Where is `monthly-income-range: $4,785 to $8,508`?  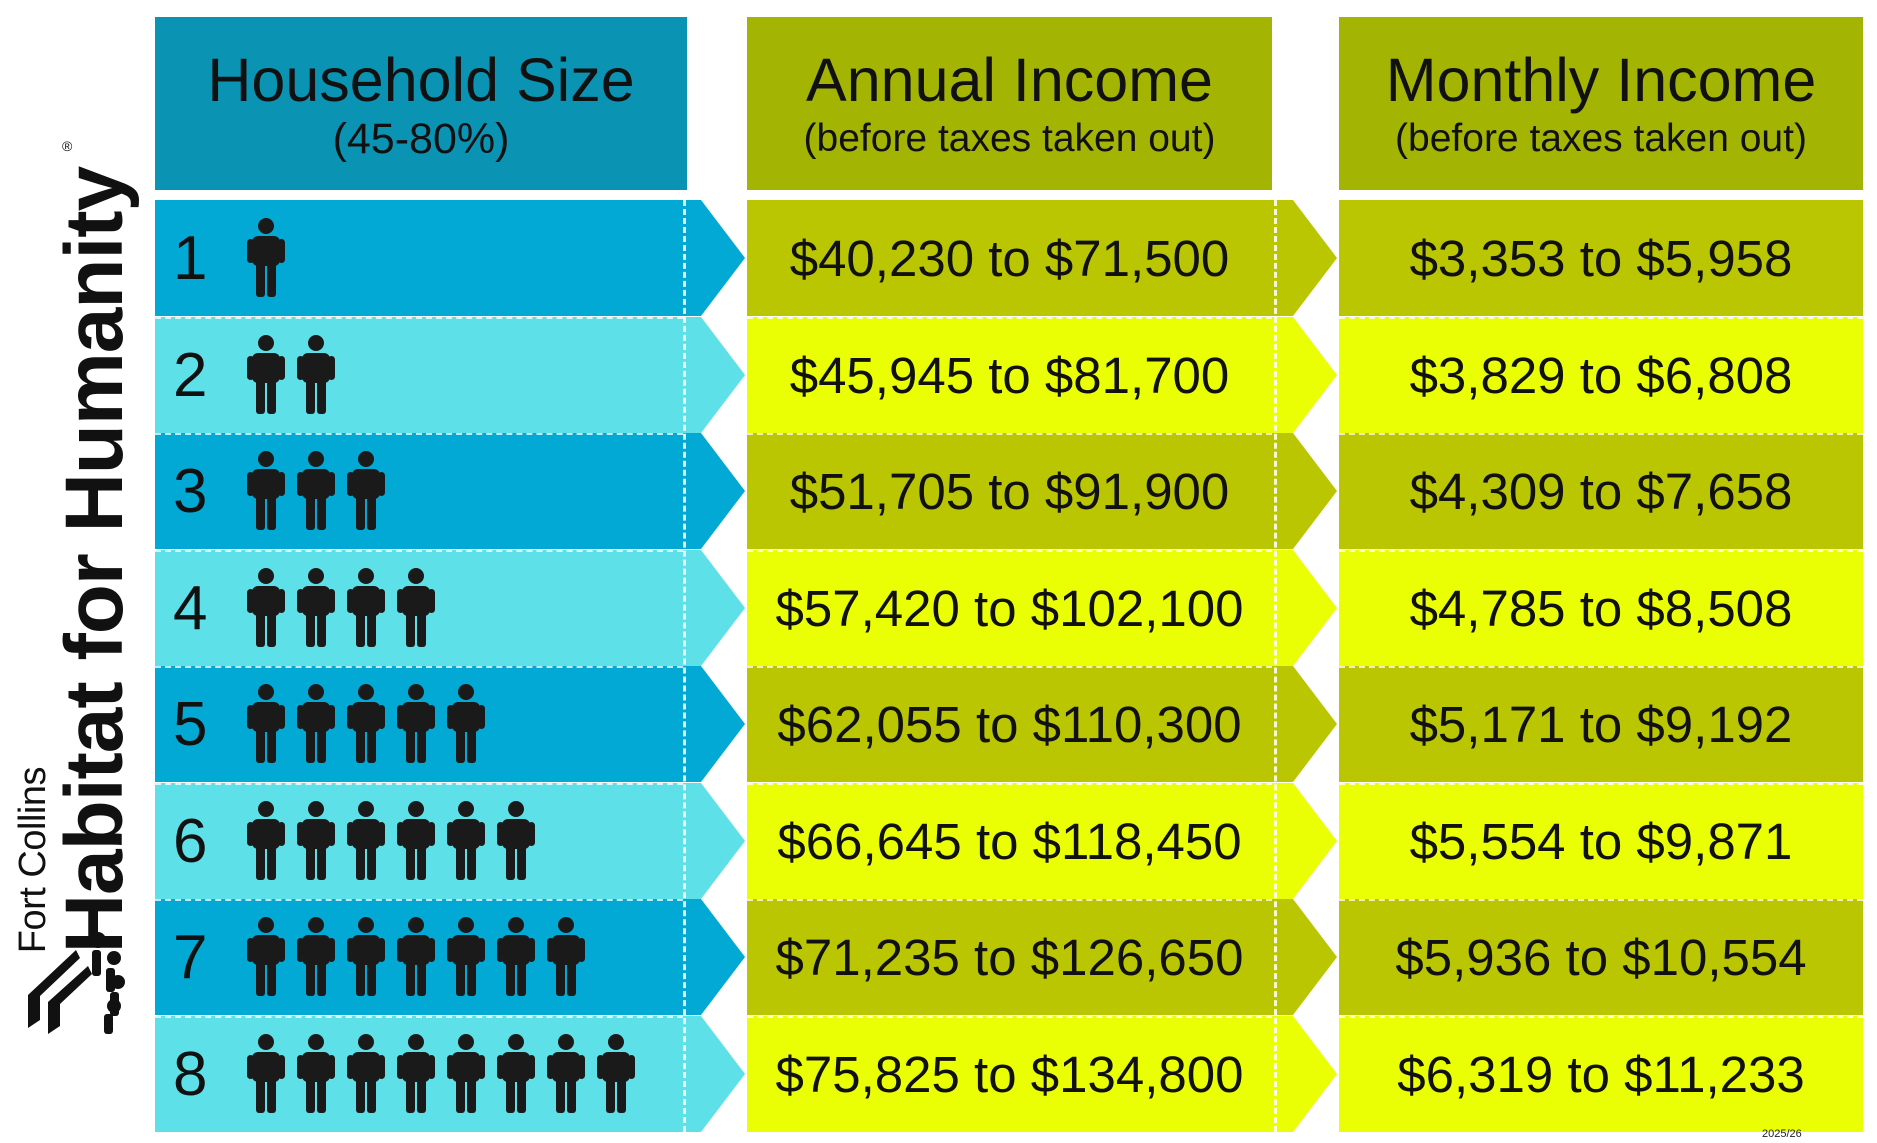 monthly-income-range: $4,785 to $8,508 is located at coordinates (1601, 608).